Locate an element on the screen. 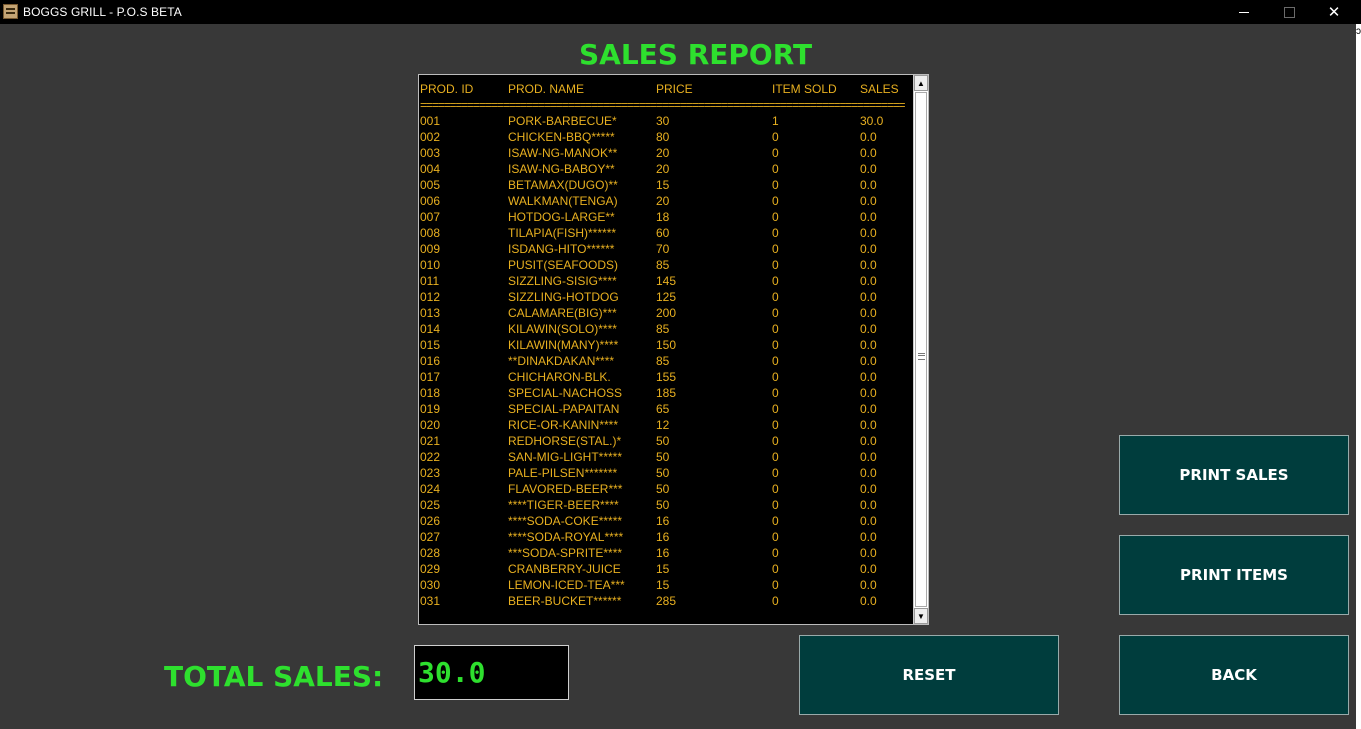 Image resolution: width=1361 pixels, height=729 pixels. report-row: 028 ***SODA-SPRITE**** 16 0 0.0 is located at coordinates (666, 553).